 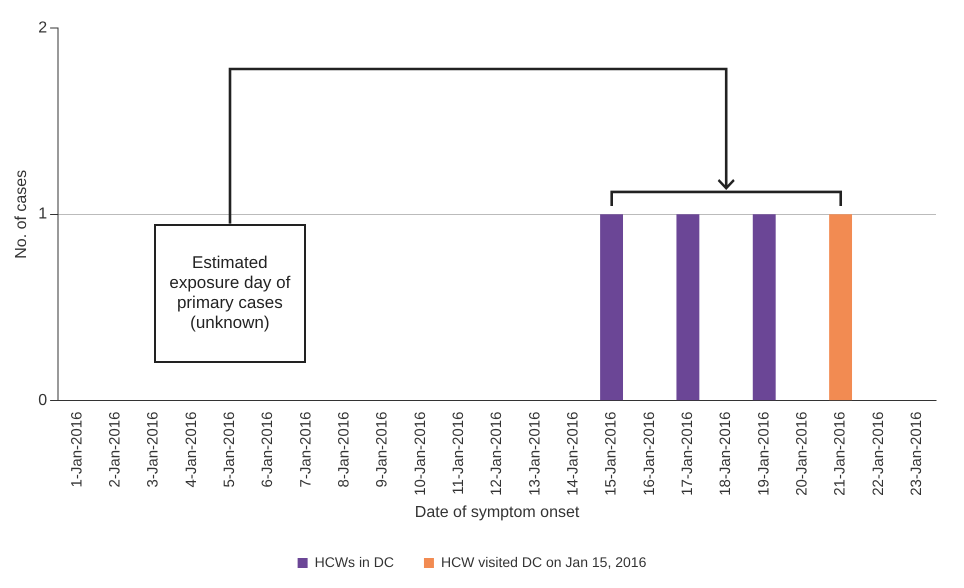 I want to click on x-tick-label: 13-Jan-2016, so click(x=535, y=454).